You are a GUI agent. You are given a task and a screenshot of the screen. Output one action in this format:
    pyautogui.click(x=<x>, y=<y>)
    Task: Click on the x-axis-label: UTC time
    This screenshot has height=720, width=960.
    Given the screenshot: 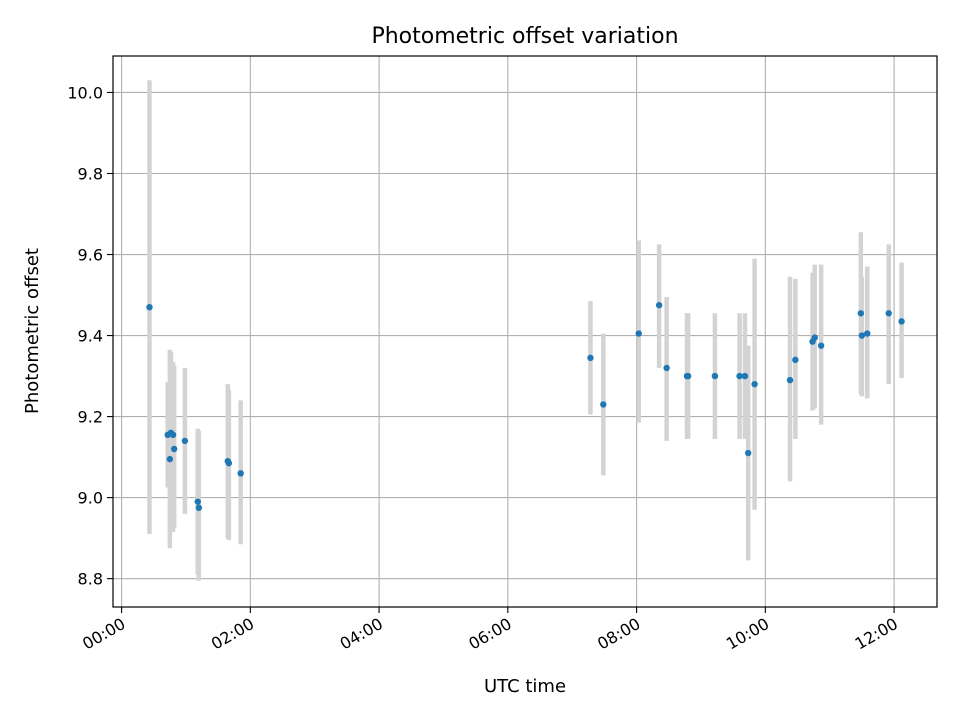 What is the action you would take?
    pyautogui.click(x=525, y=686)
    